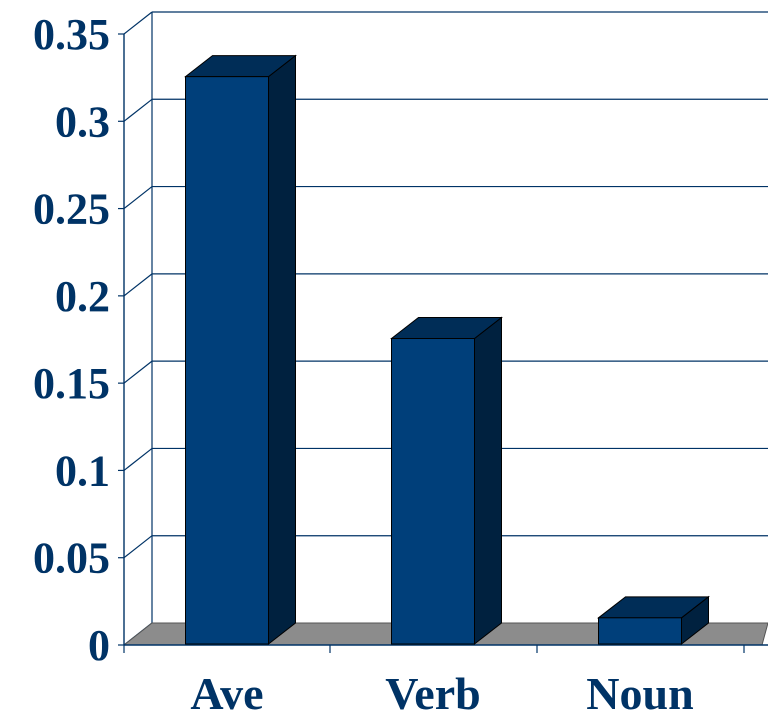  I want to click on y-tick-label: 0.3, so click(82, 121).